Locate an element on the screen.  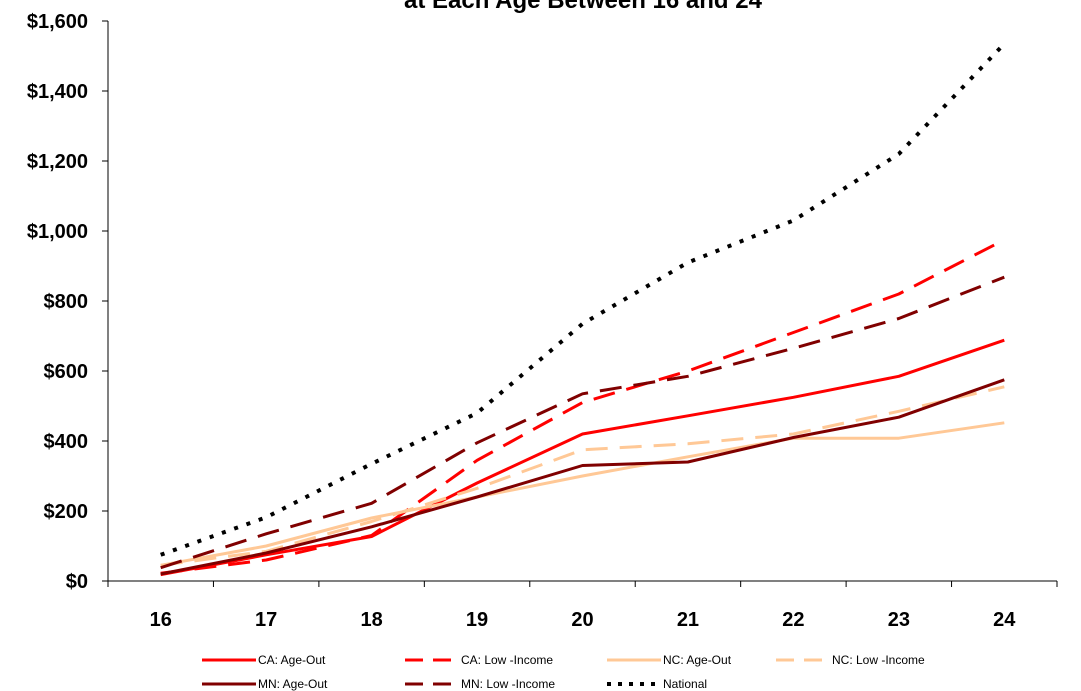
x-tick-label: 24 is located at coordinates (1004, 620).